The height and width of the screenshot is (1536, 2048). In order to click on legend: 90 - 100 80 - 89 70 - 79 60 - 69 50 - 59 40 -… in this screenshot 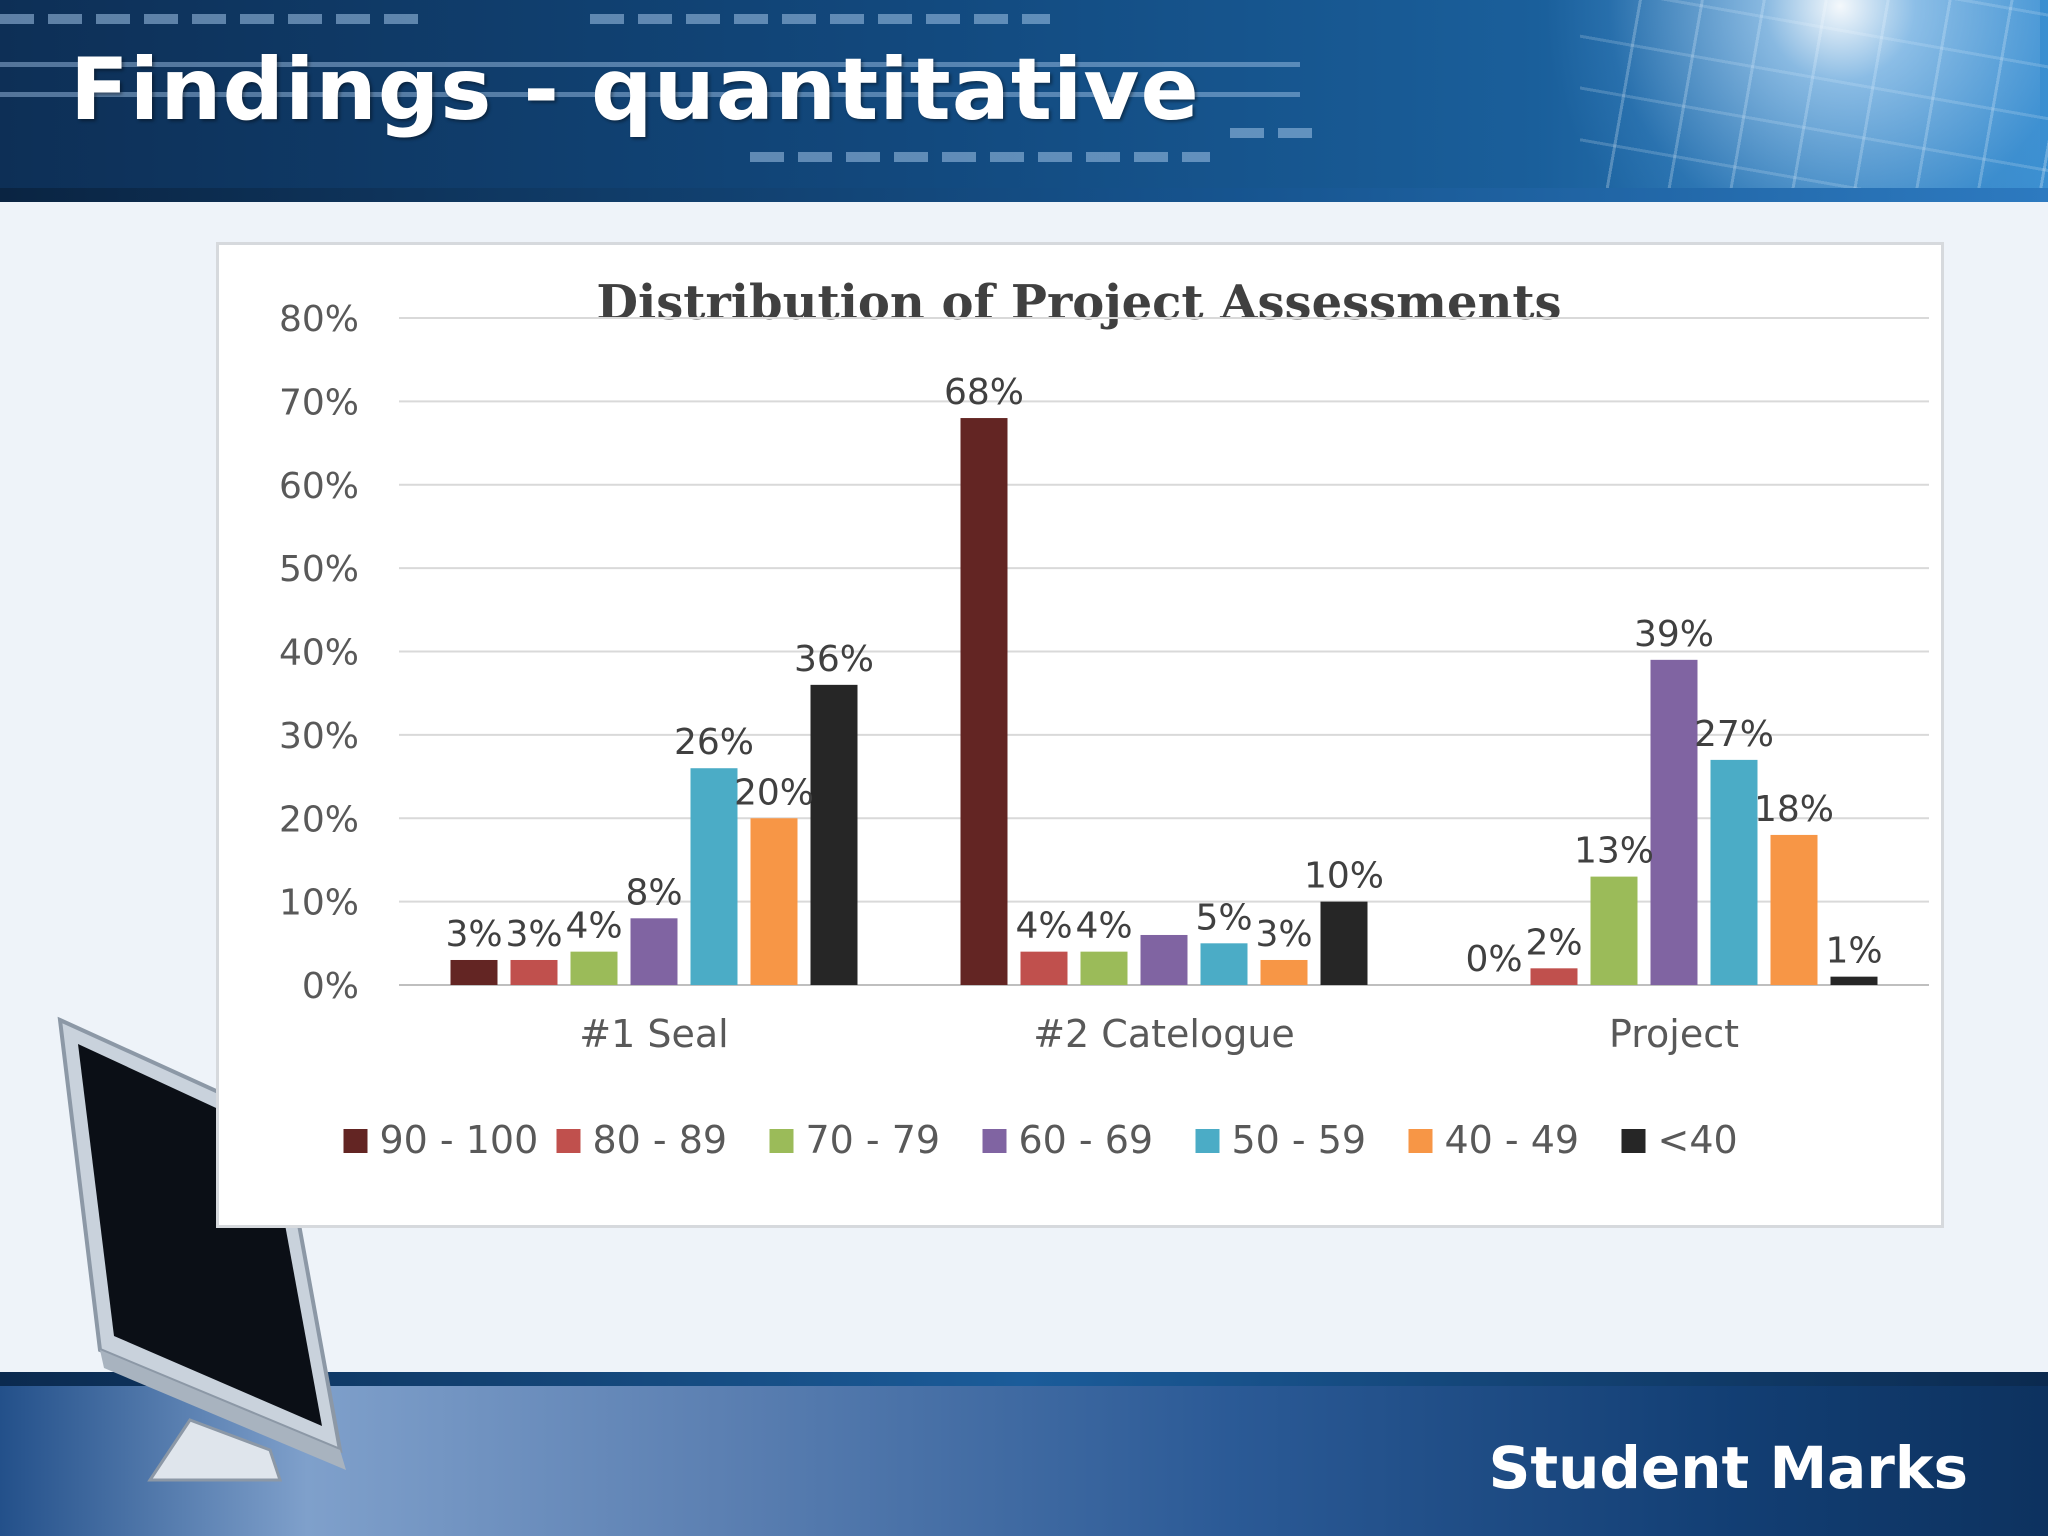, I will do `click(1040, 1140)`.